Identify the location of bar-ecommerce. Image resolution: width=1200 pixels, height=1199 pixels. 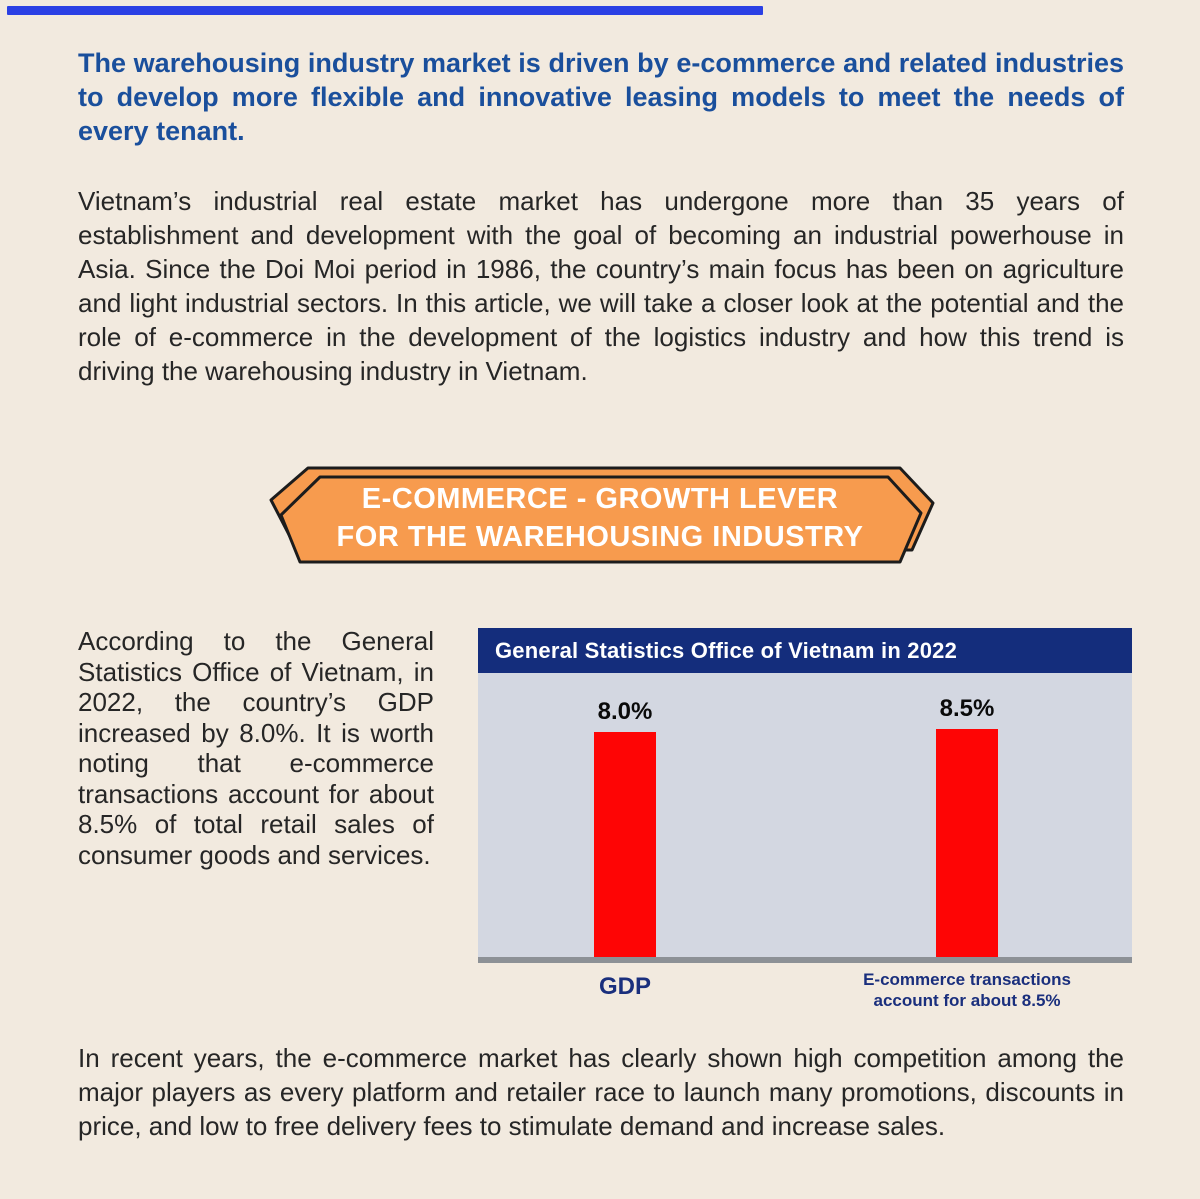
(967, 843).